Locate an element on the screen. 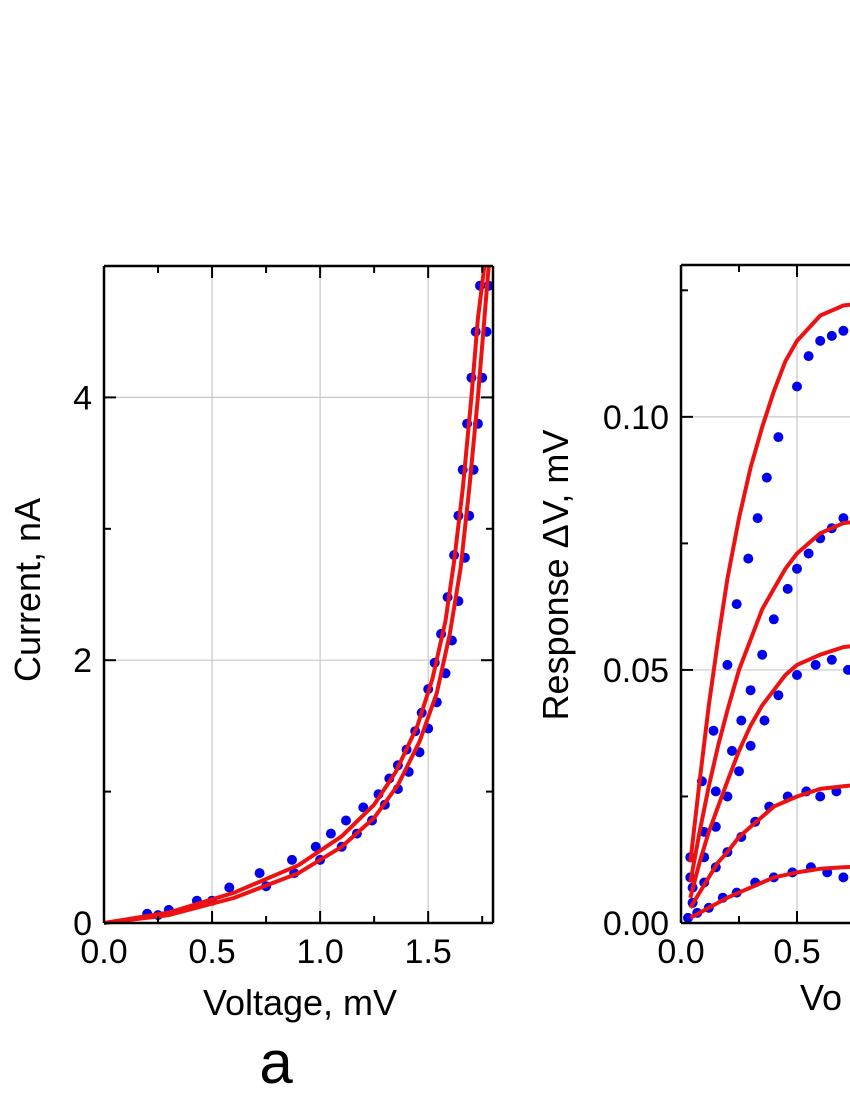  panel-b-series is located at coordinates (766, 612).